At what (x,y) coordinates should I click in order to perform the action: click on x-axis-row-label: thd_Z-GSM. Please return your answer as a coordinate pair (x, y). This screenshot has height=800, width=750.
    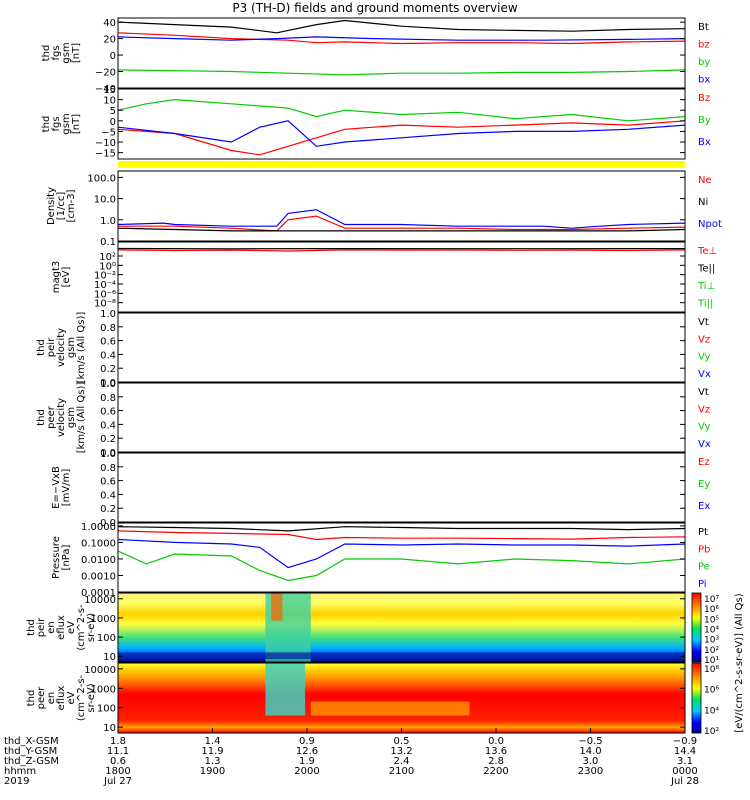
    Looking at the image, I should click on (31, 761).